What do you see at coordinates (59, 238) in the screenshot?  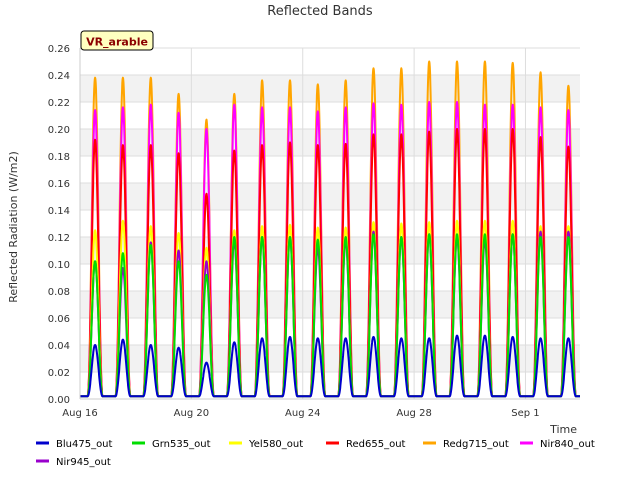 I see `y-tick-label: 0.12` at bounding box center [59, 238].